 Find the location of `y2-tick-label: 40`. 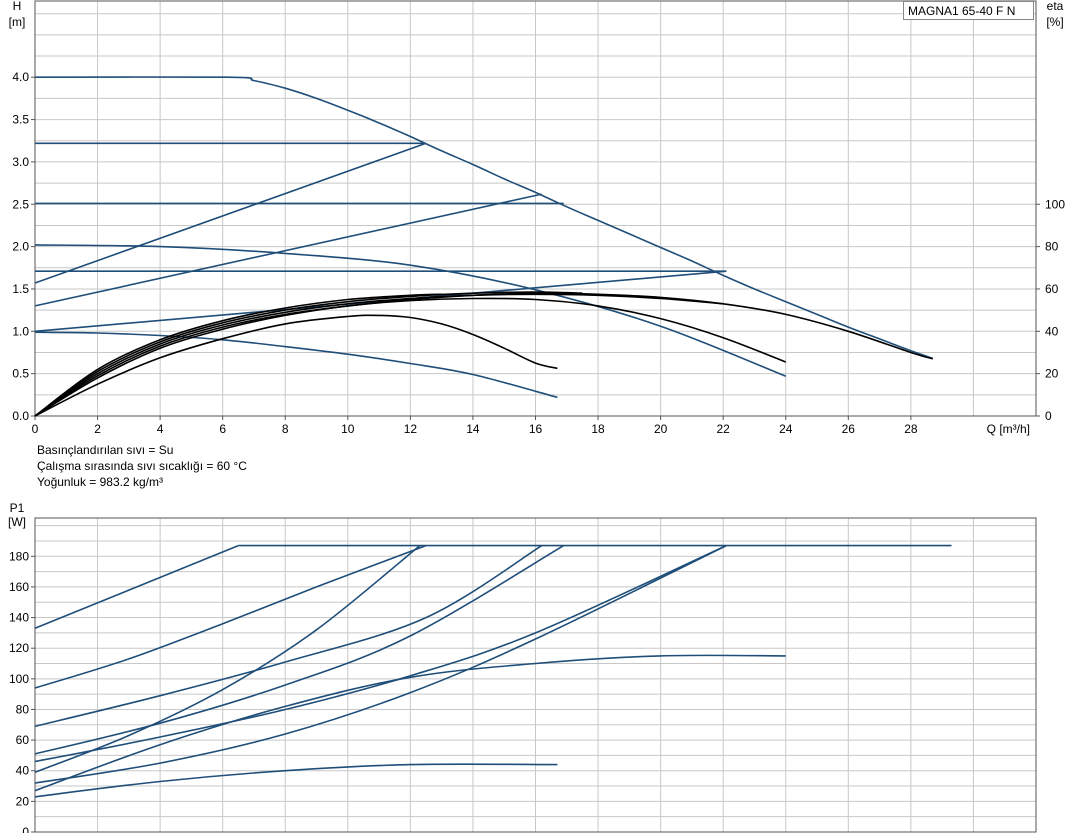

y2-tick-label: 40 is located at coordinates (1052, 331).